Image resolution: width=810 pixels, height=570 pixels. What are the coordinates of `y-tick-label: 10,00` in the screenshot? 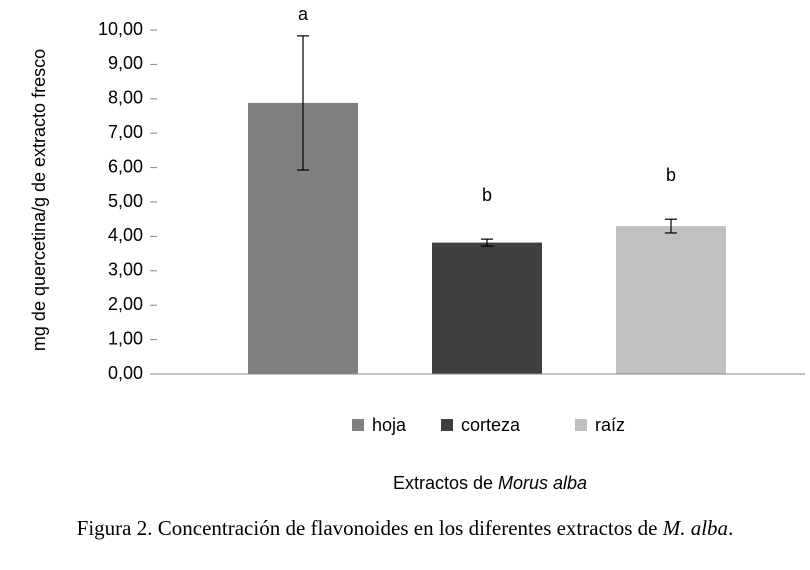 It's located at (120, 29).